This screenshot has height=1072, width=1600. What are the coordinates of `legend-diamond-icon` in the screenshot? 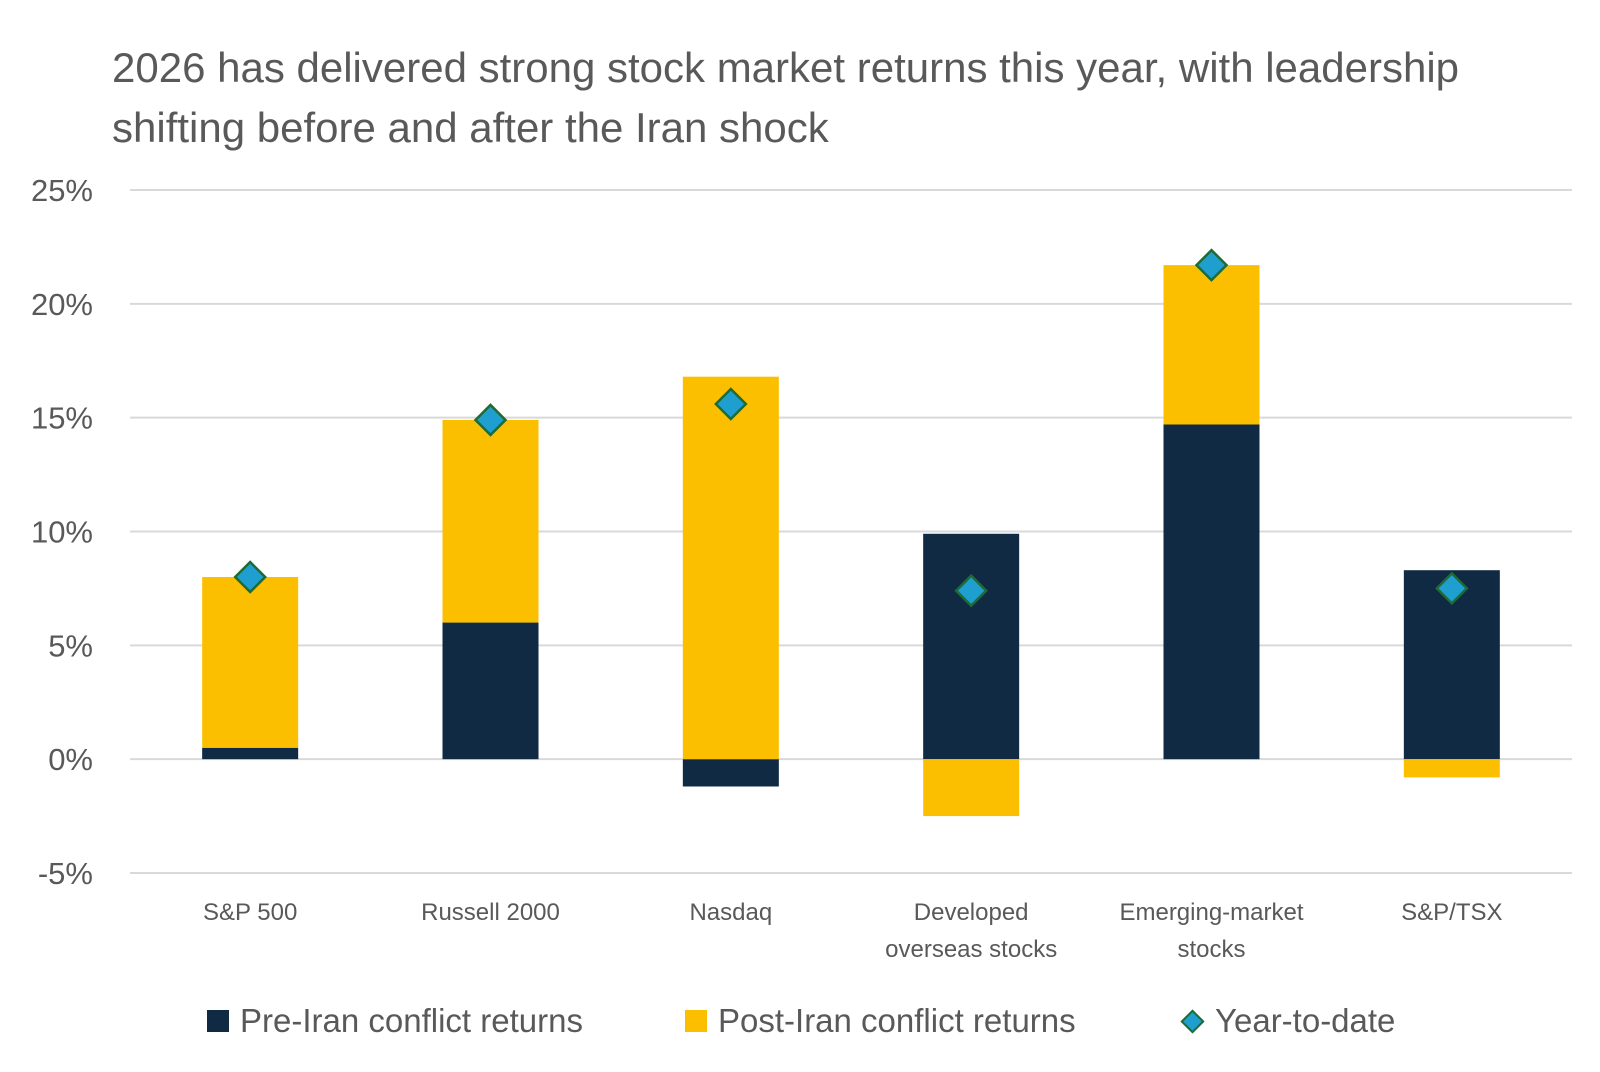 It's located at (1192, 1021).